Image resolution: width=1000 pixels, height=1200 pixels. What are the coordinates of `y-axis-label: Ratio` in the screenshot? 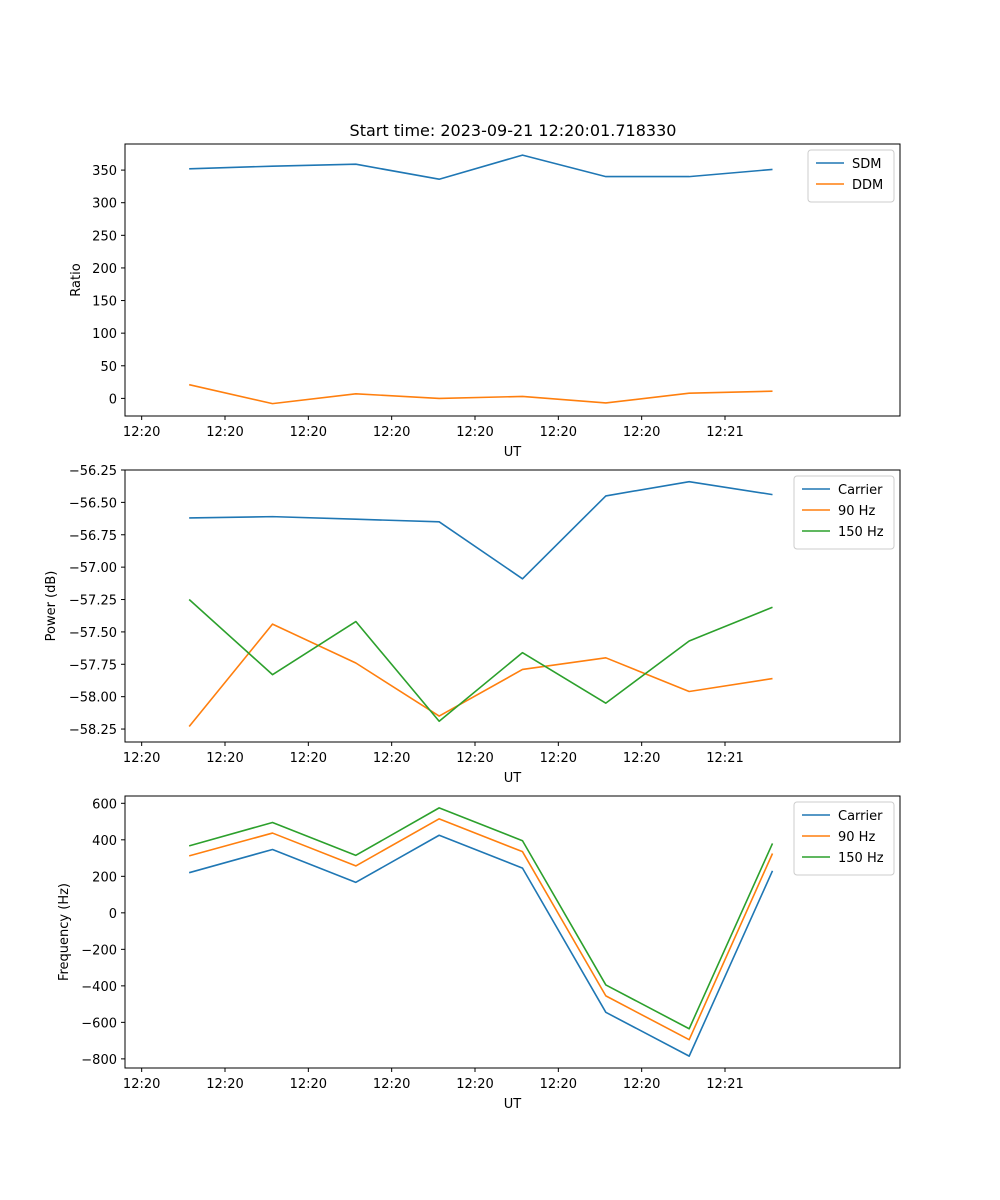 It's located at (76, 279).